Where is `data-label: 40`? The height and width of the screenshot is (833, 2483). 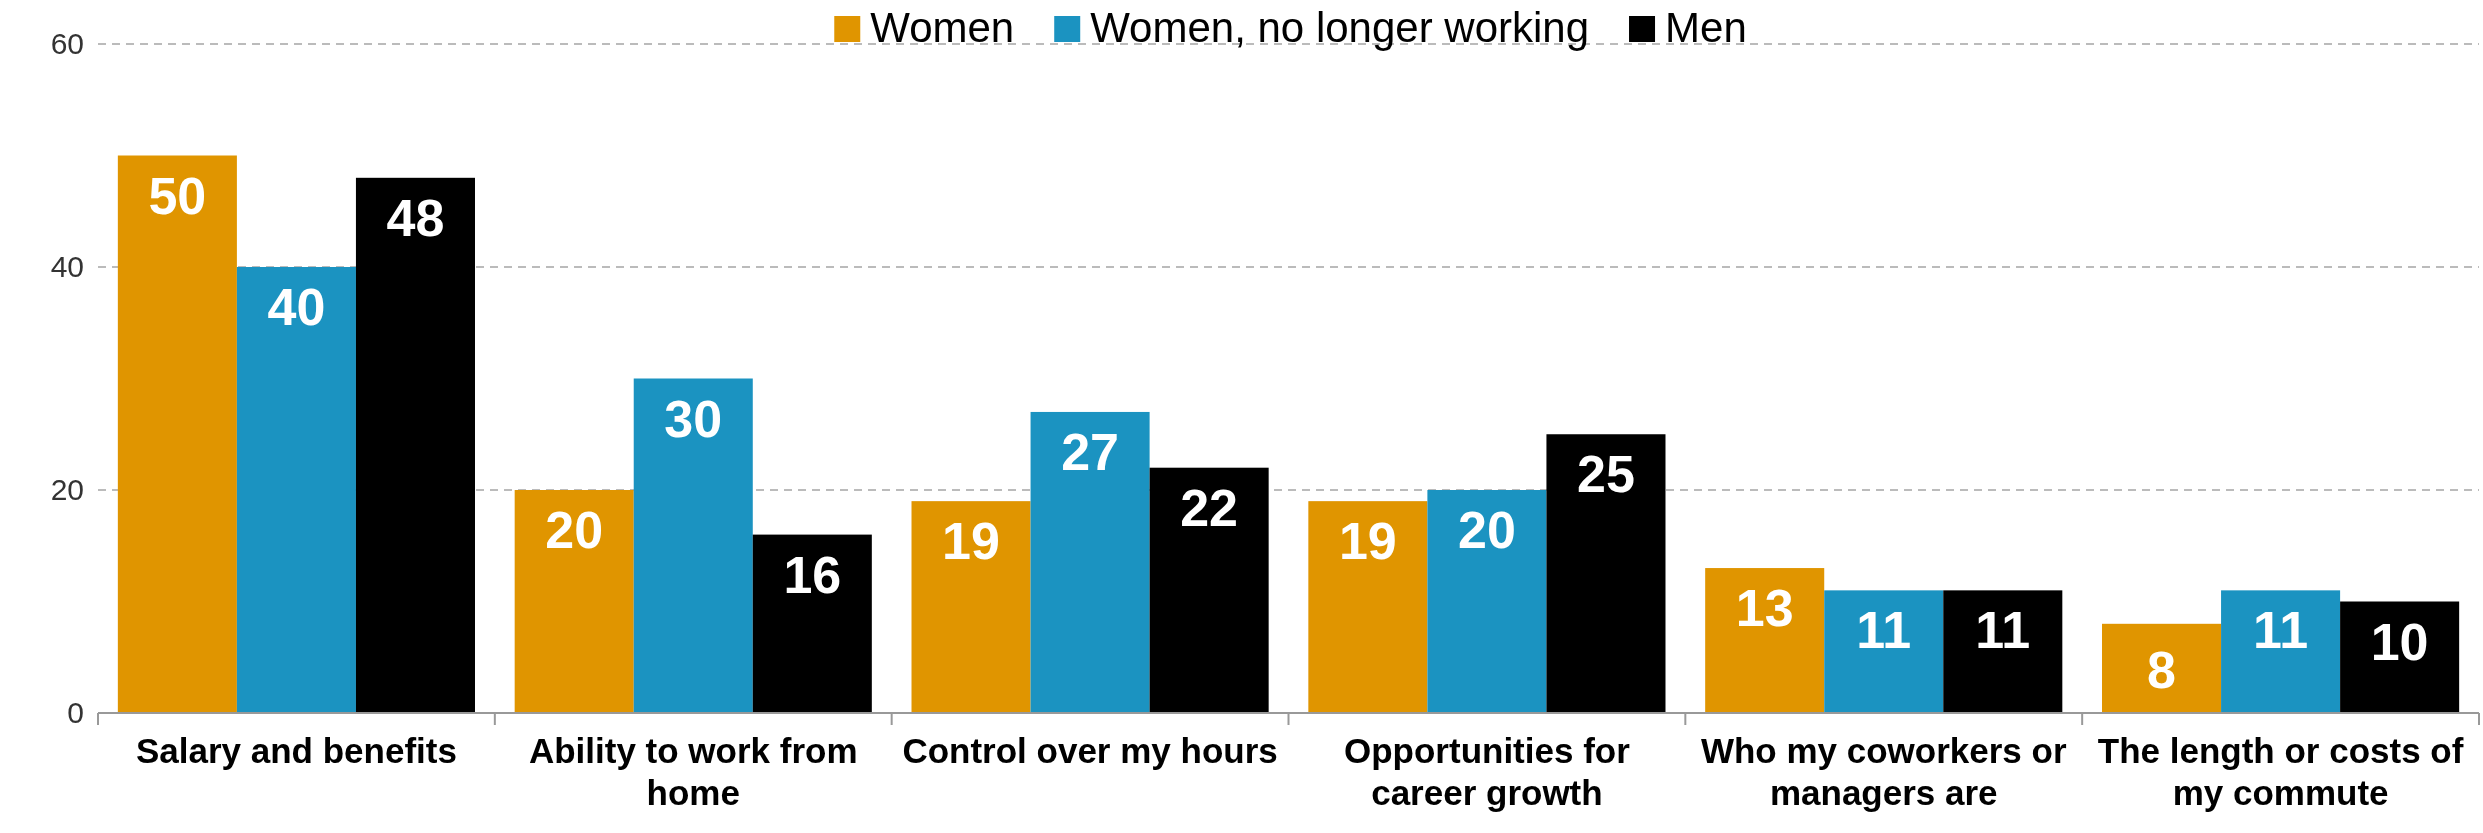
data-label: 40 is located at coordinates (296, 307).